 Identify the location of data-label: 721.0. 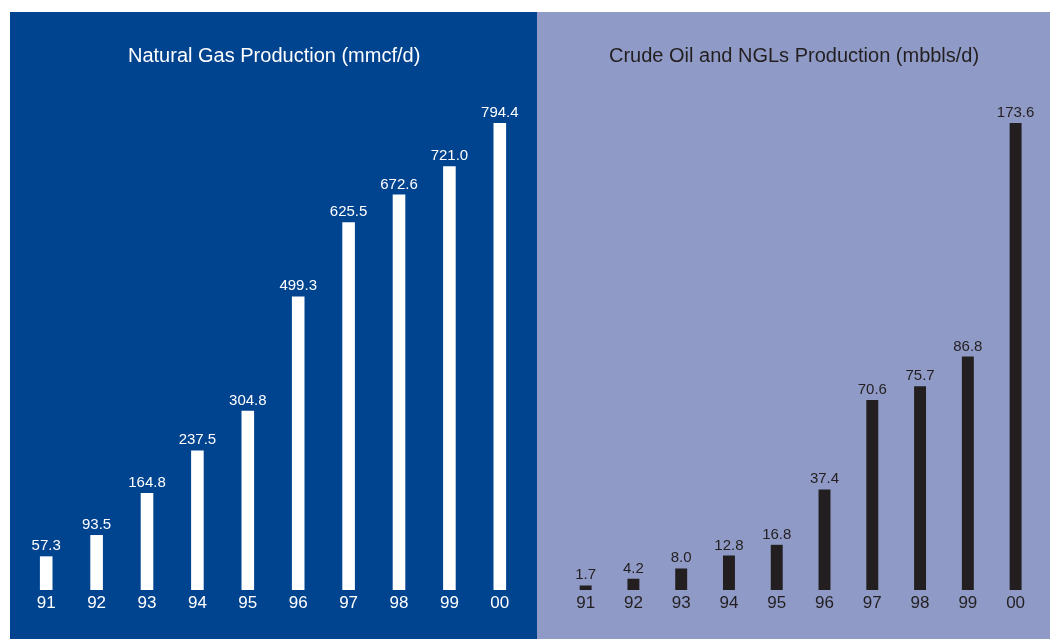
(449, 155).